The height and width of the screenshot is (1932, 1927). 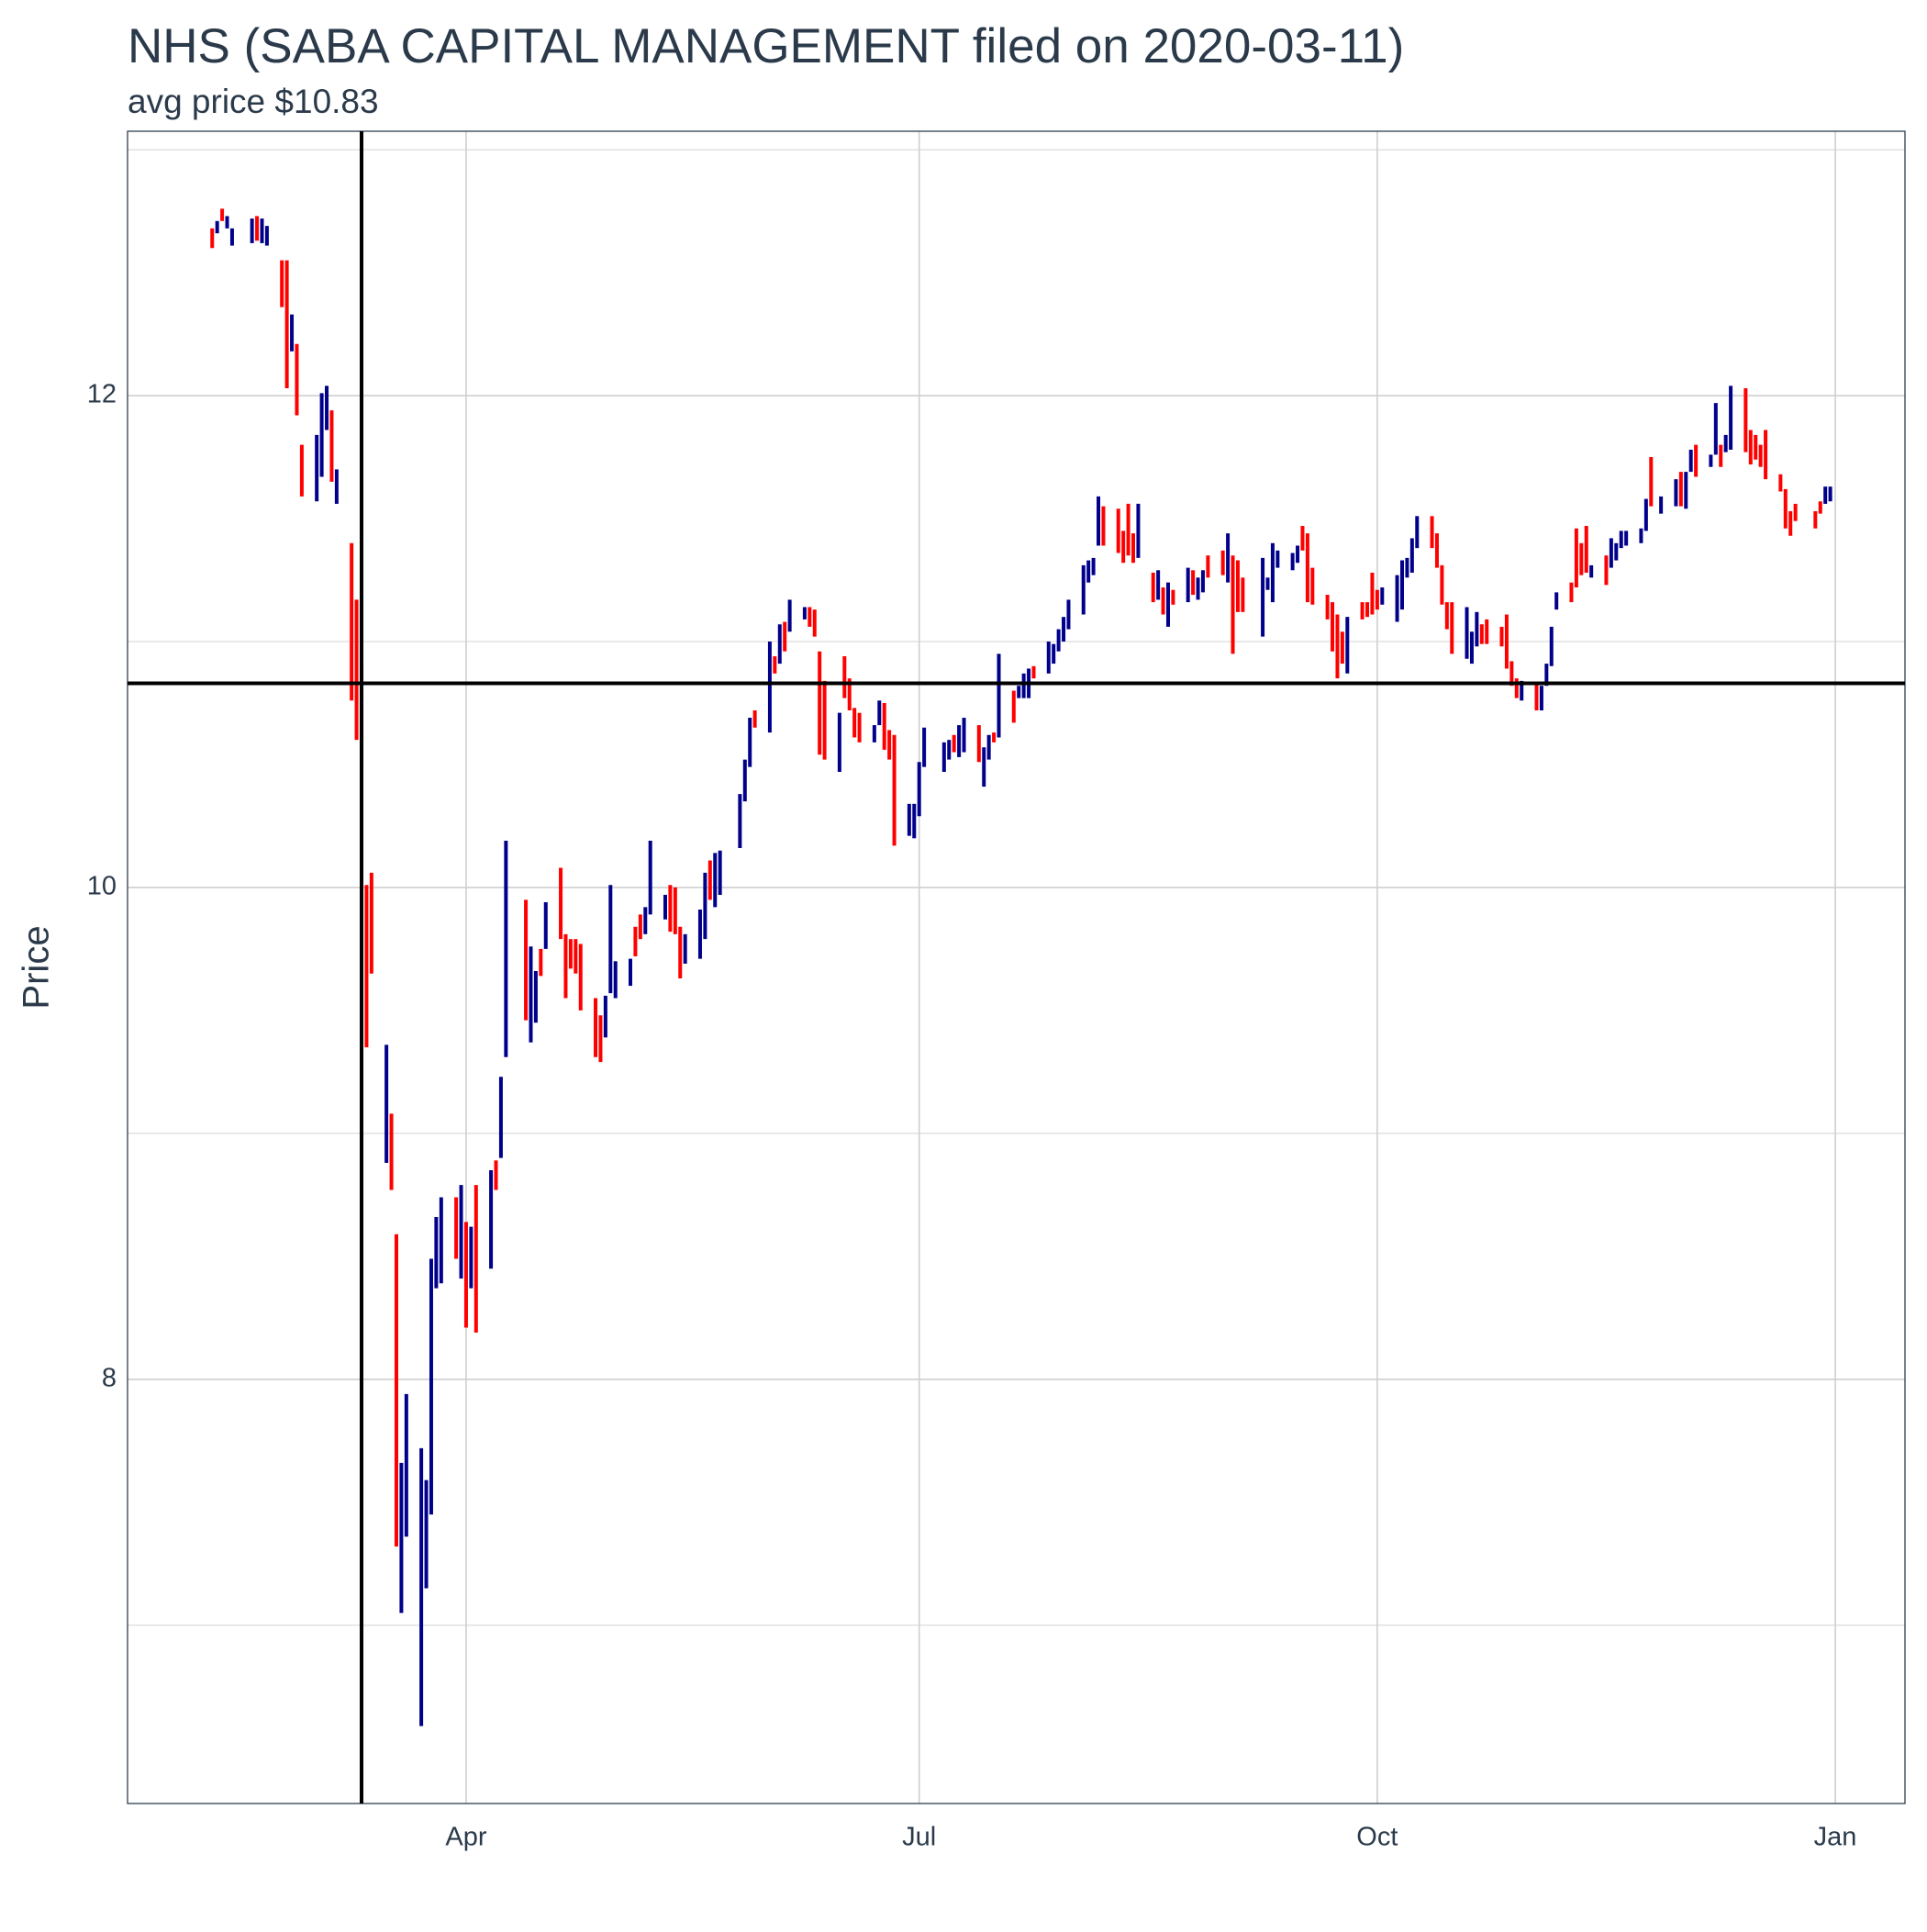 I want to click on y-tick-label: 8, so click(x=109, y=1377).